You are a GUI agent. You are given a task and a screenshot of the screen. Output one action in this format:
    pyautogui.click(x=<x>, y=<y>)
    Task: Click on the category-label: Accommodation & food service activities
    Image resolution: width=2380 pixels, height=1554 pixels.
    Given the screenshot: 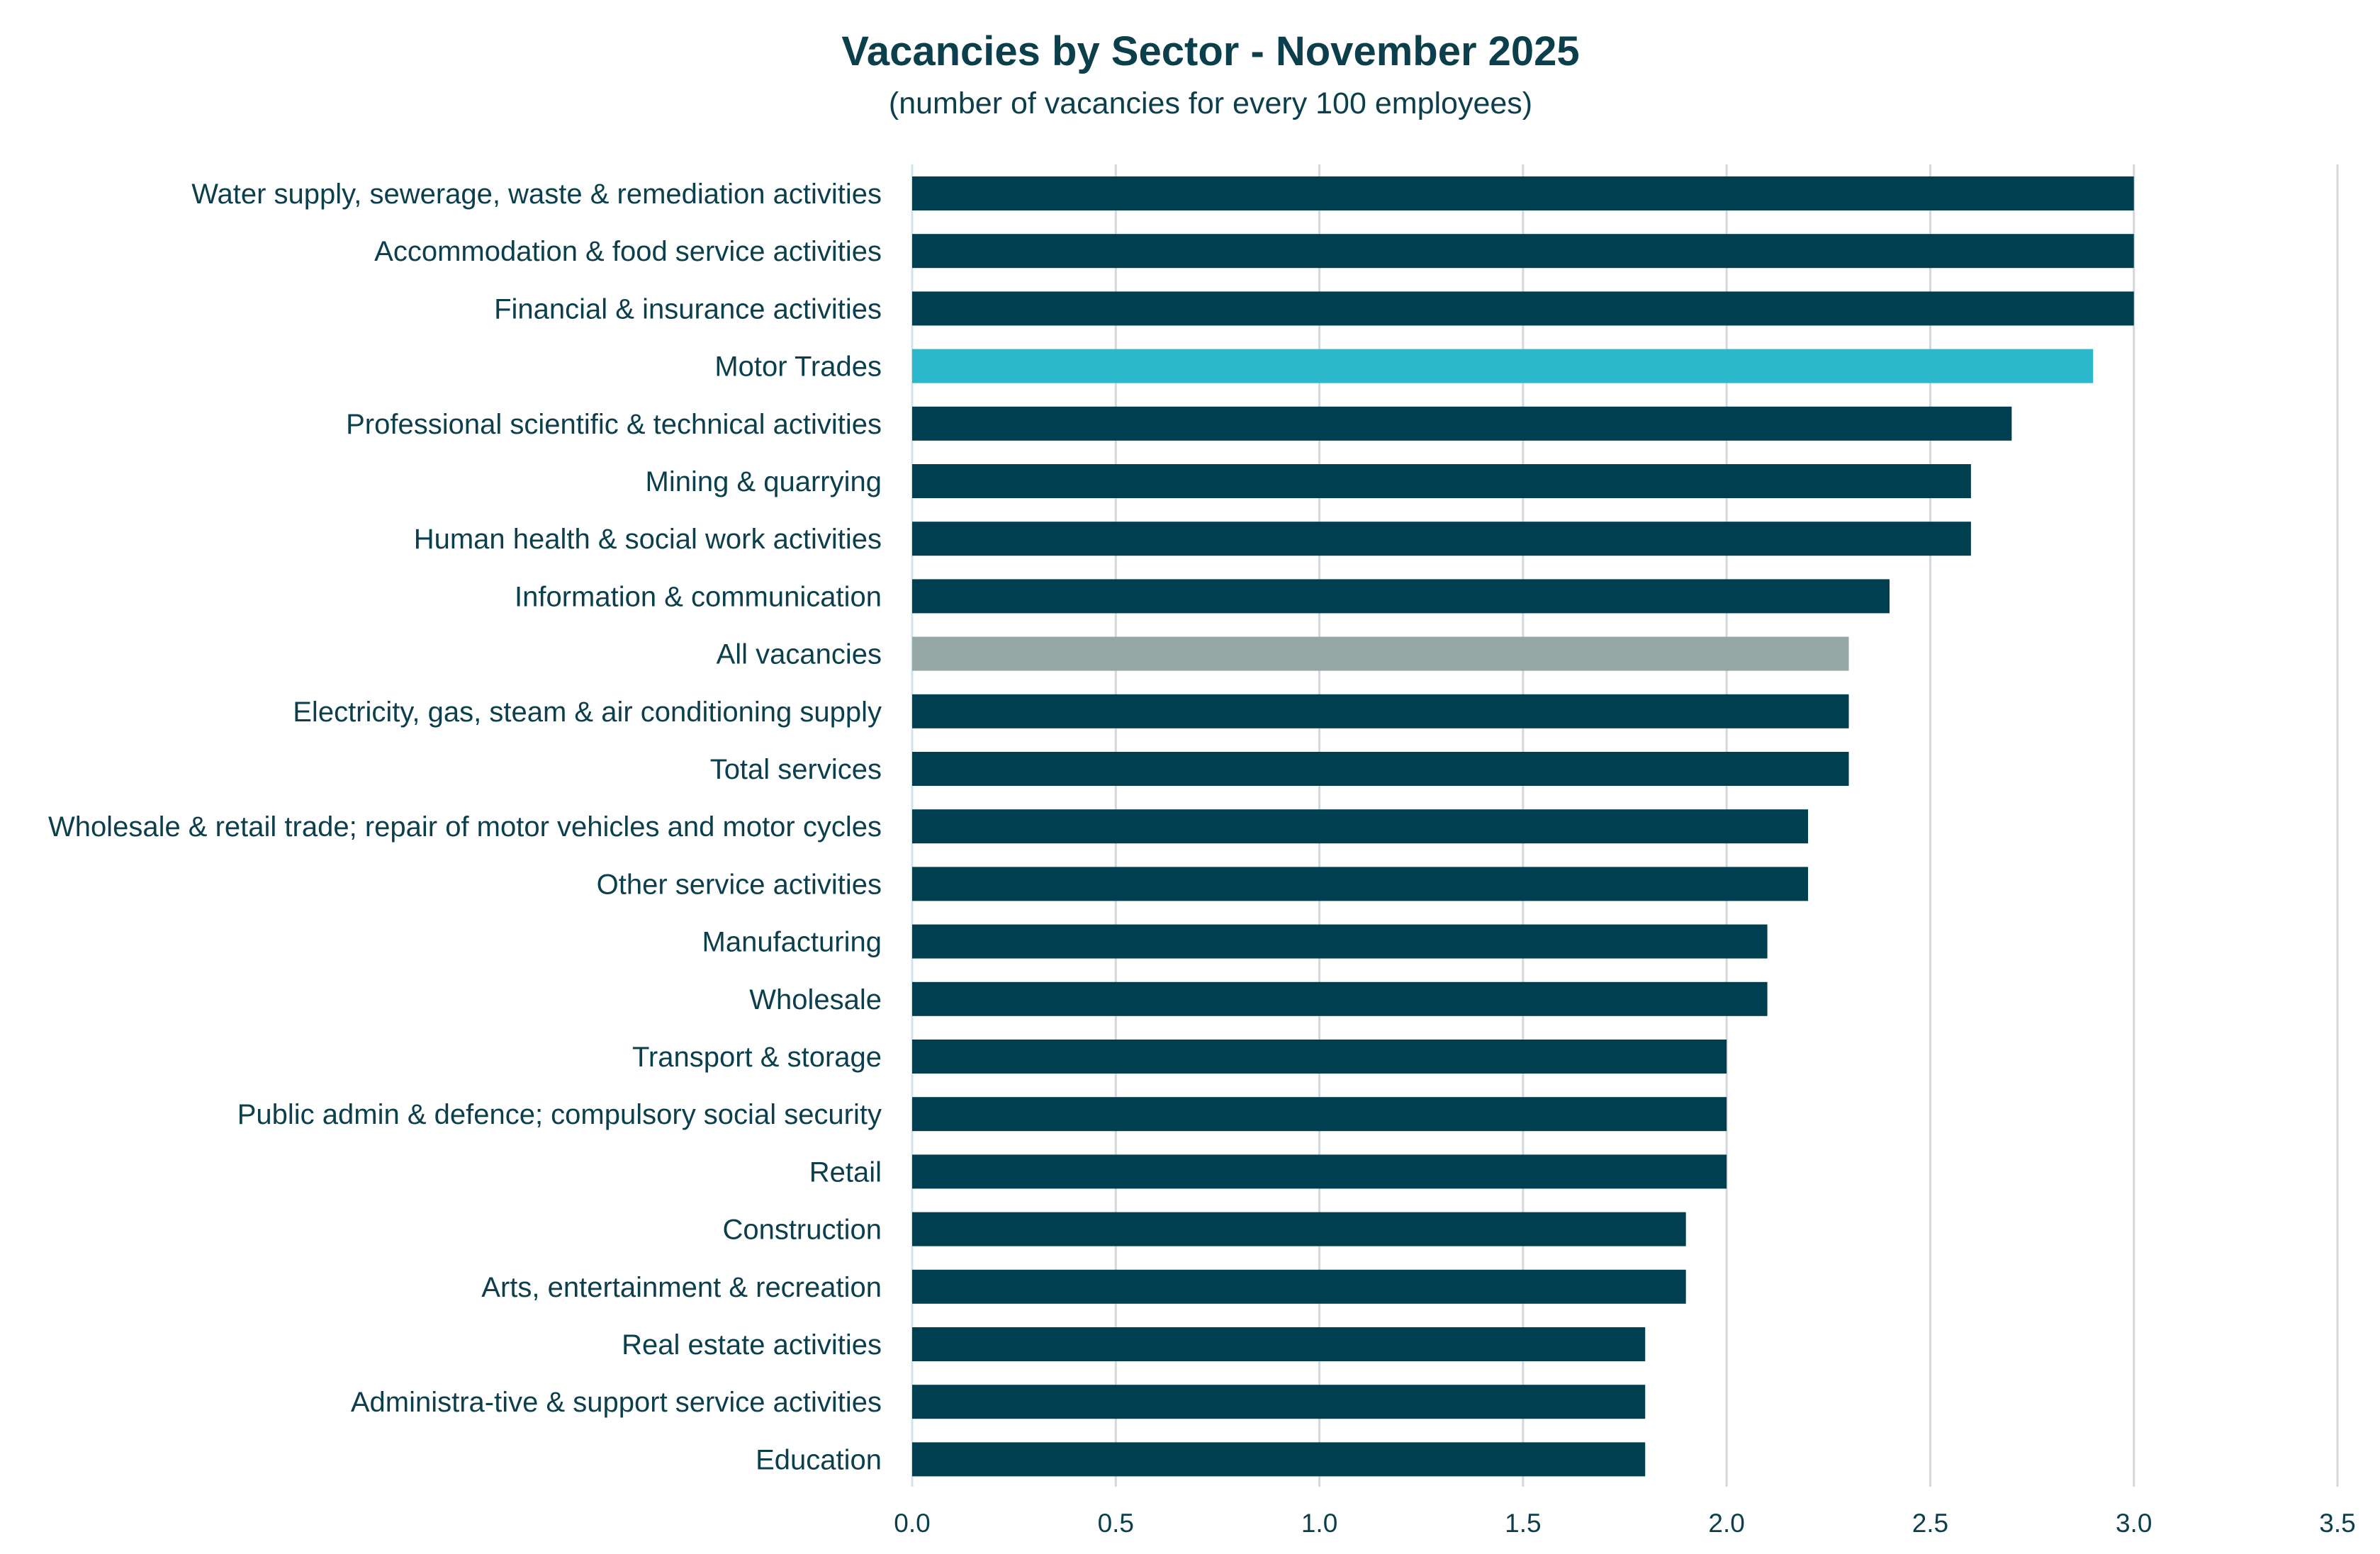 What is the action you would take?
    pyautogui.click(x=628, y=251)
    